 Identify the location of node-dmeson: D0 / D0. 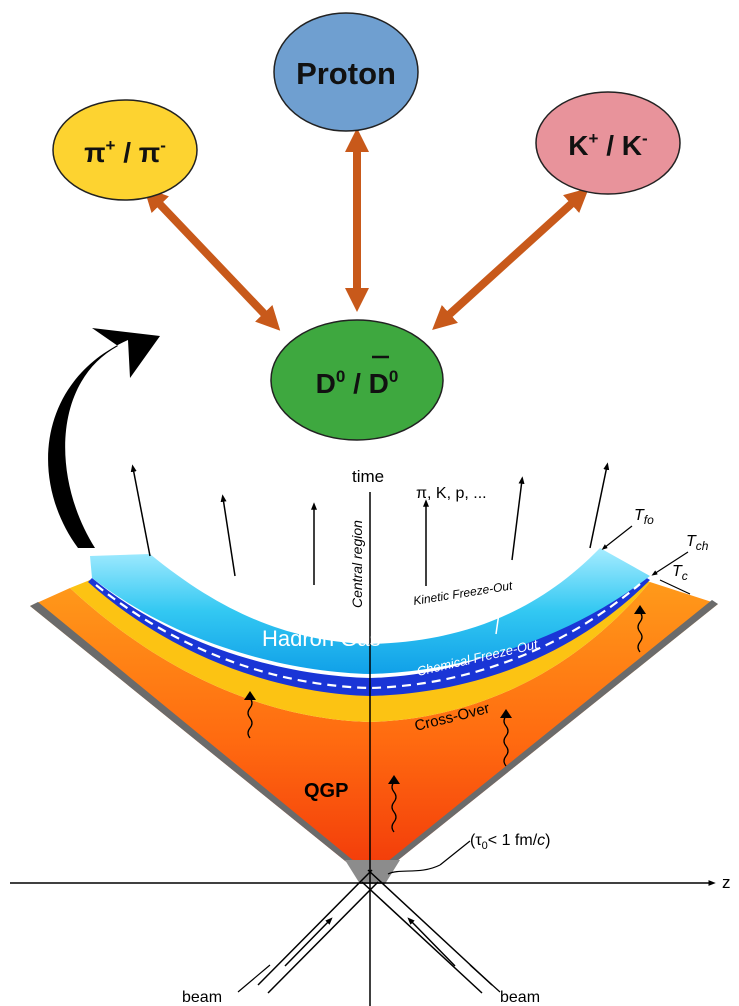
(357, 380).